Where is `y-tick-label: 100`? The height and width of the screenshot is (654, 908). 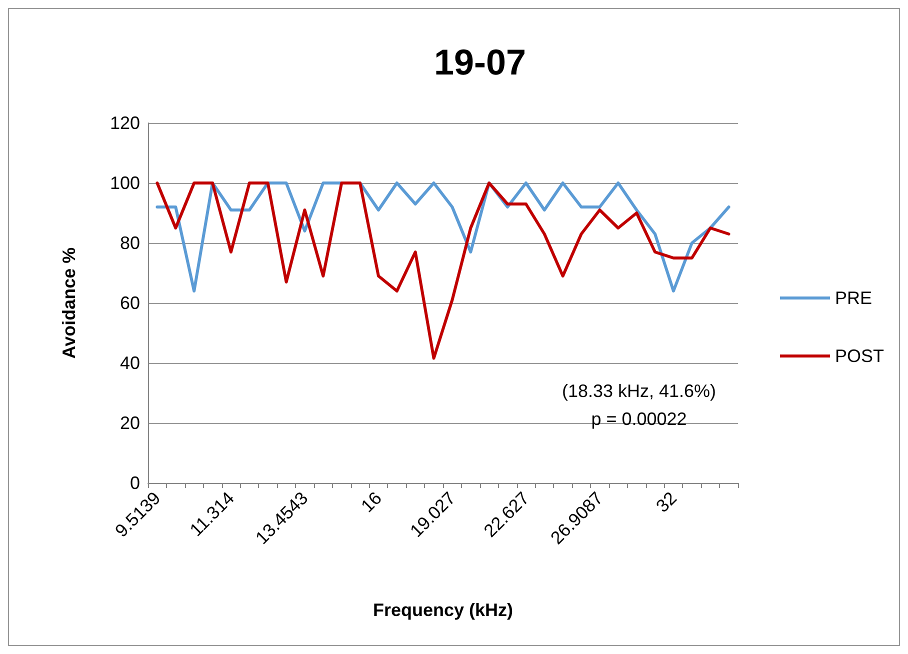
y-tick-label: 100 is located at coordinates (125, 183).